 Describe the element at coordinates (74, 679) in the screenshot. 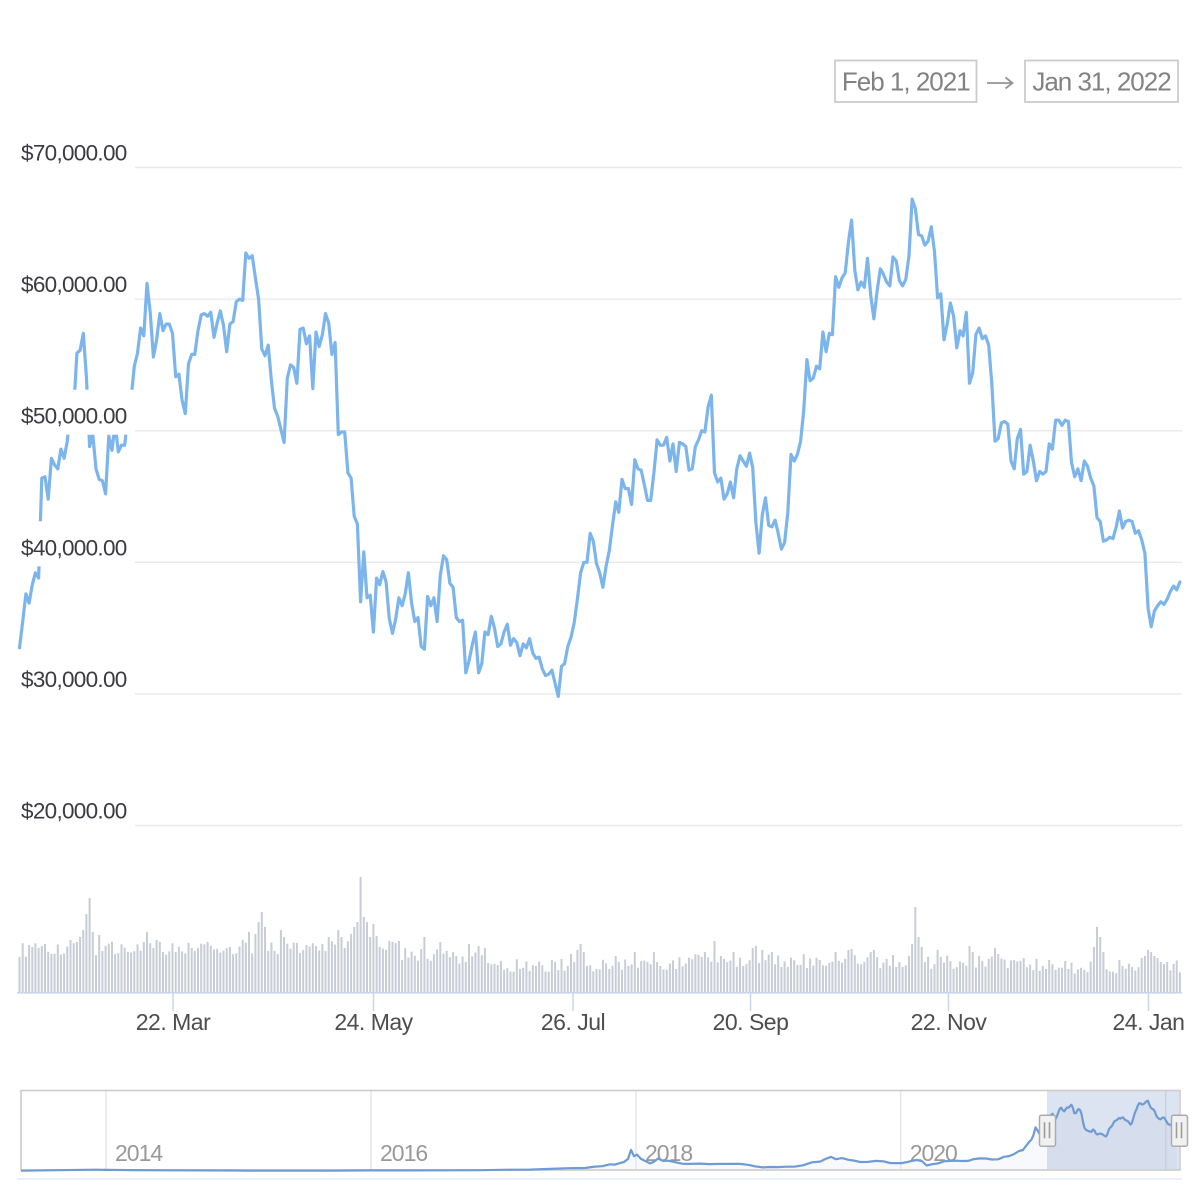

I see `svg-text: $30,000.00` at that location.